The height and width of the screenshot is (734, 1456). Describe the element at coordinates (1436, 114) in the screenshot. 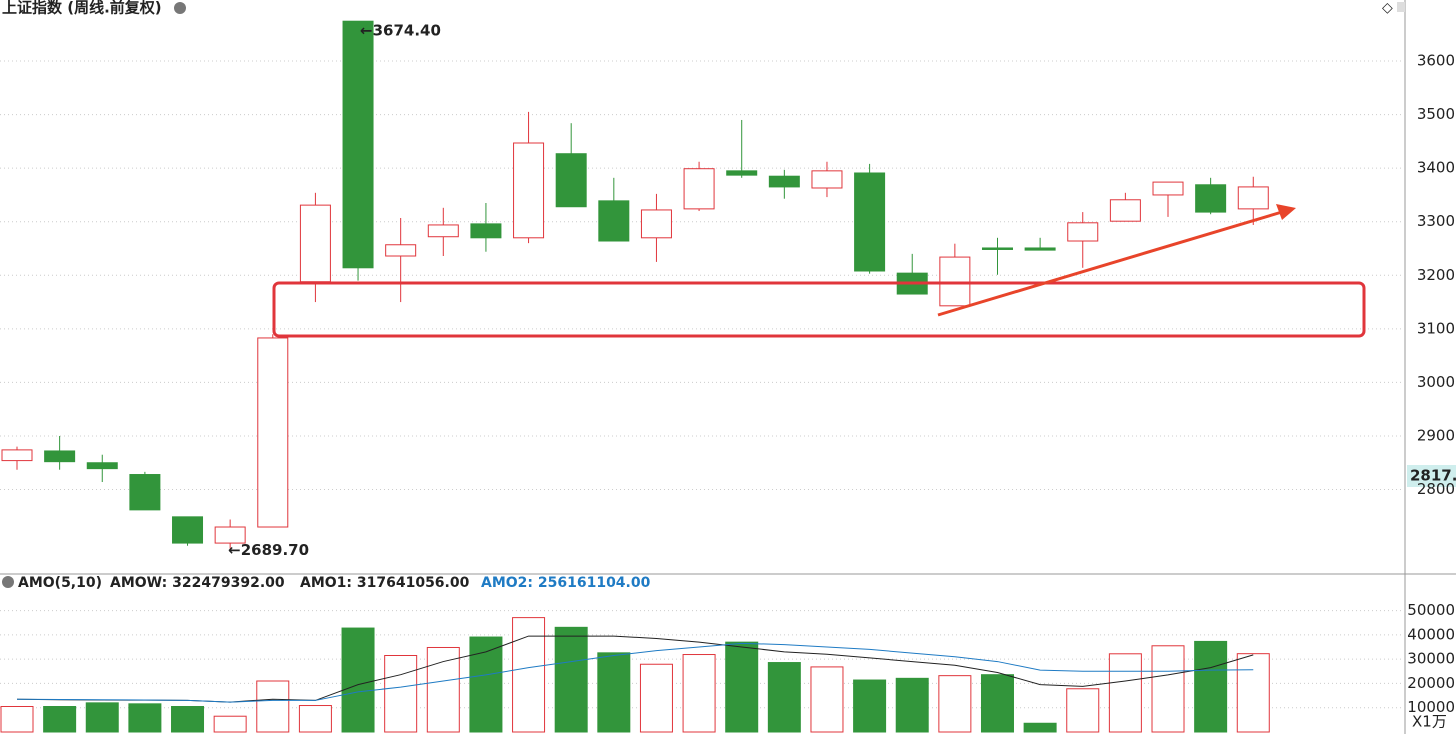

I see `y-tick-label: 3500` at that location.